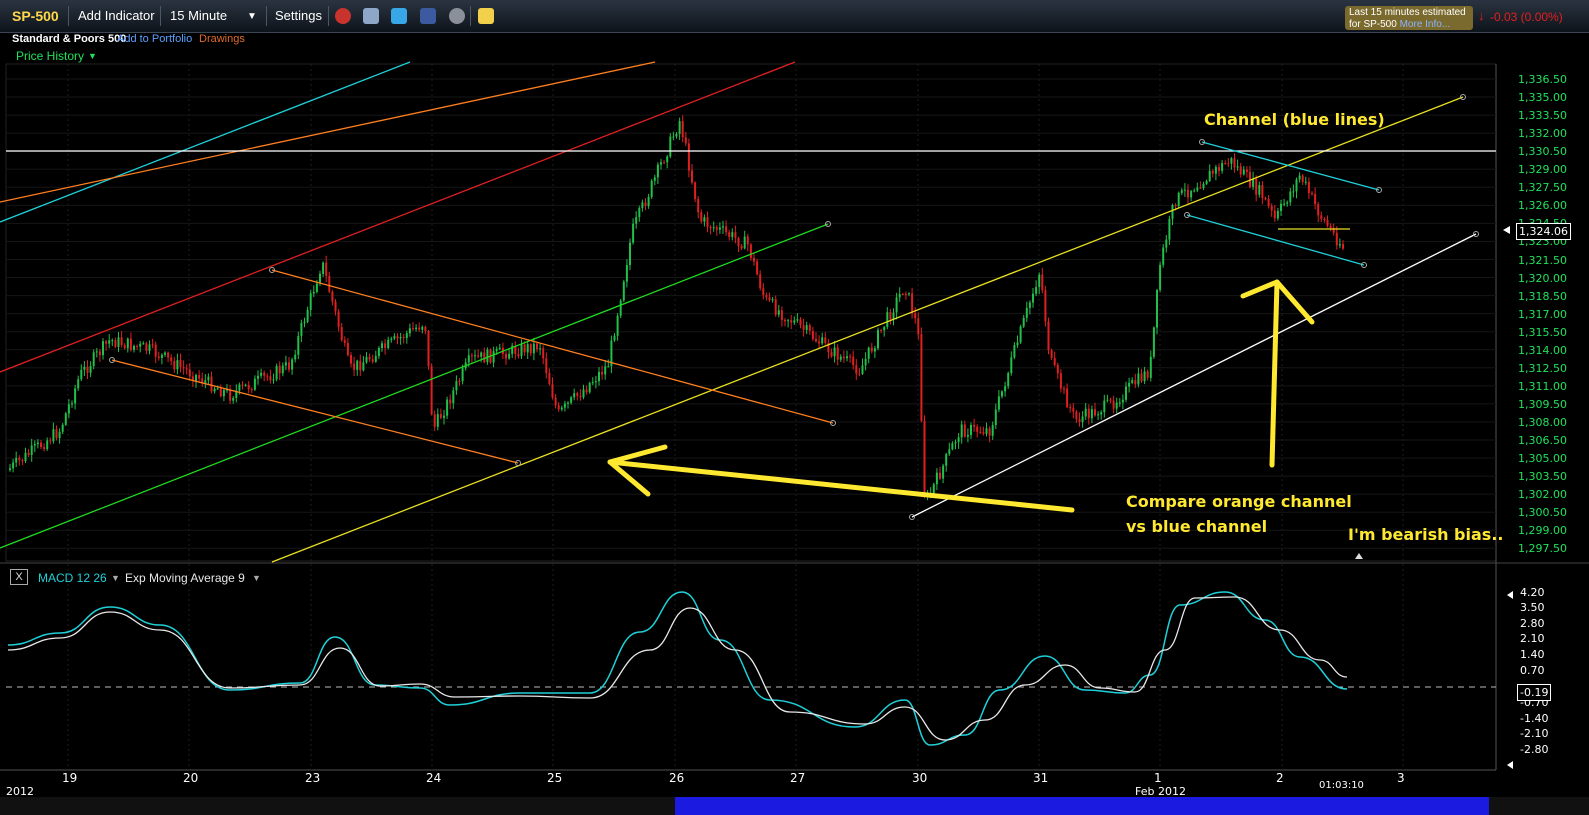 This screenshot has width=1589, height=815. What do you see at coordinates (457, 16) in the screenshot?
I see `people-icon` at bounding box center [457, 16].